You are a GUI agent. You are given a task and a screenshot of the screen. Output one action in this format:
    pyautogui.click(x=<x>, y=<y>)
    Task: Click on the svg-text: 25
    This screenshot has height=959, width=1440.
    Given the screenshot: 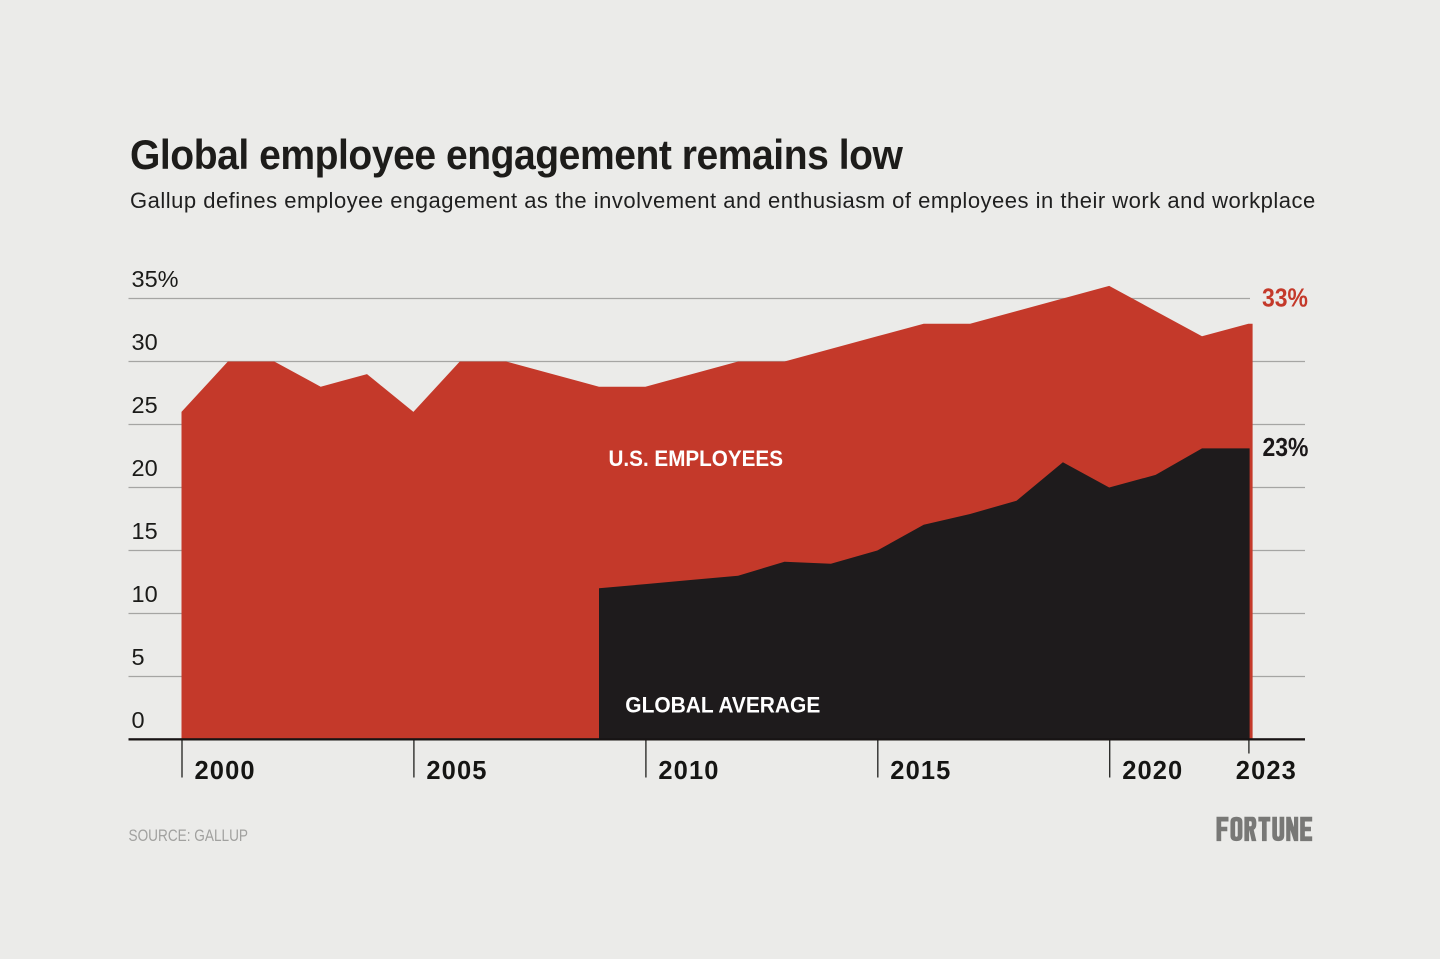 What is the action you would take?
    pyautogui.click(x=145, y=405)
    